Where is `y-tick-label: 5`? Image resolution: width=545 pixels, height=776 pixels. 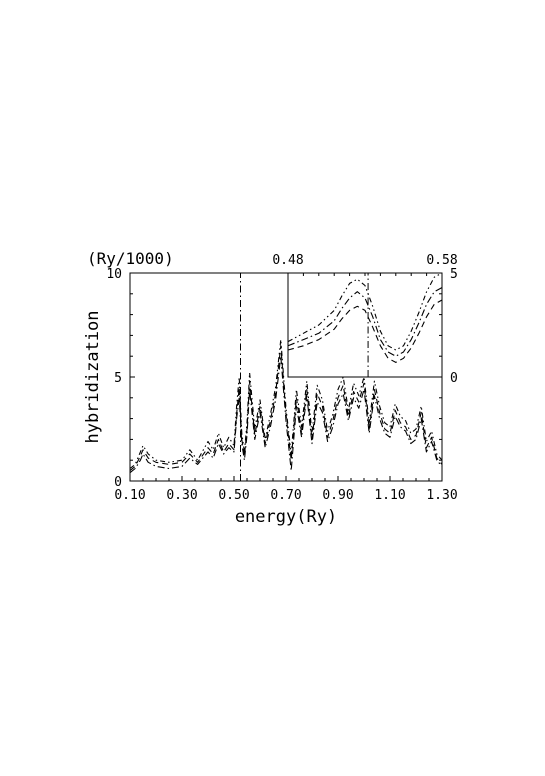 y-tick-label: 5 is located at coordinates (118, 378).